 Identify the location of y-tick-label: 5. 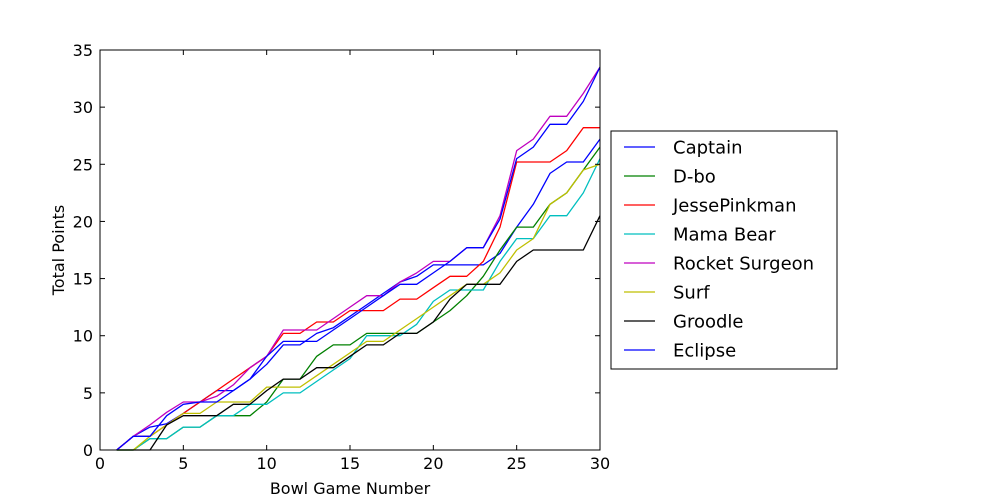
(88, 393).